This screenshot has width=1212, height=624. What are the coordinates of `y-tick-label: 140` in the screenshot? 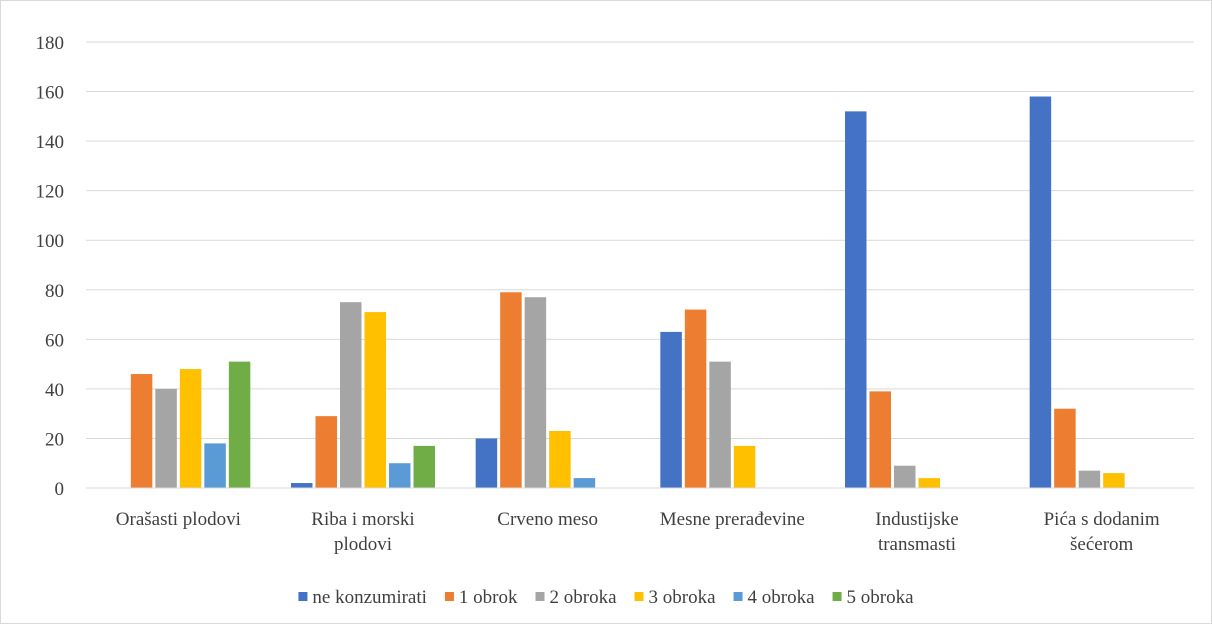 It's located at (50, 142).